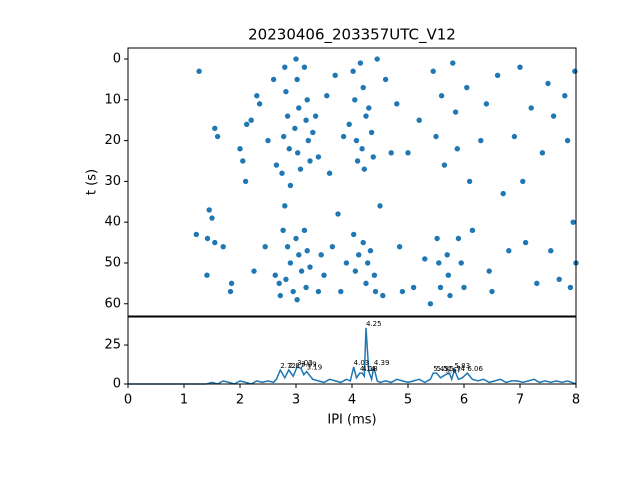 This screenshot has height=480, width=640. Describe the element at coordinates (297, 366) in the screenshot. I see `peak-label: 2.87` at that location.